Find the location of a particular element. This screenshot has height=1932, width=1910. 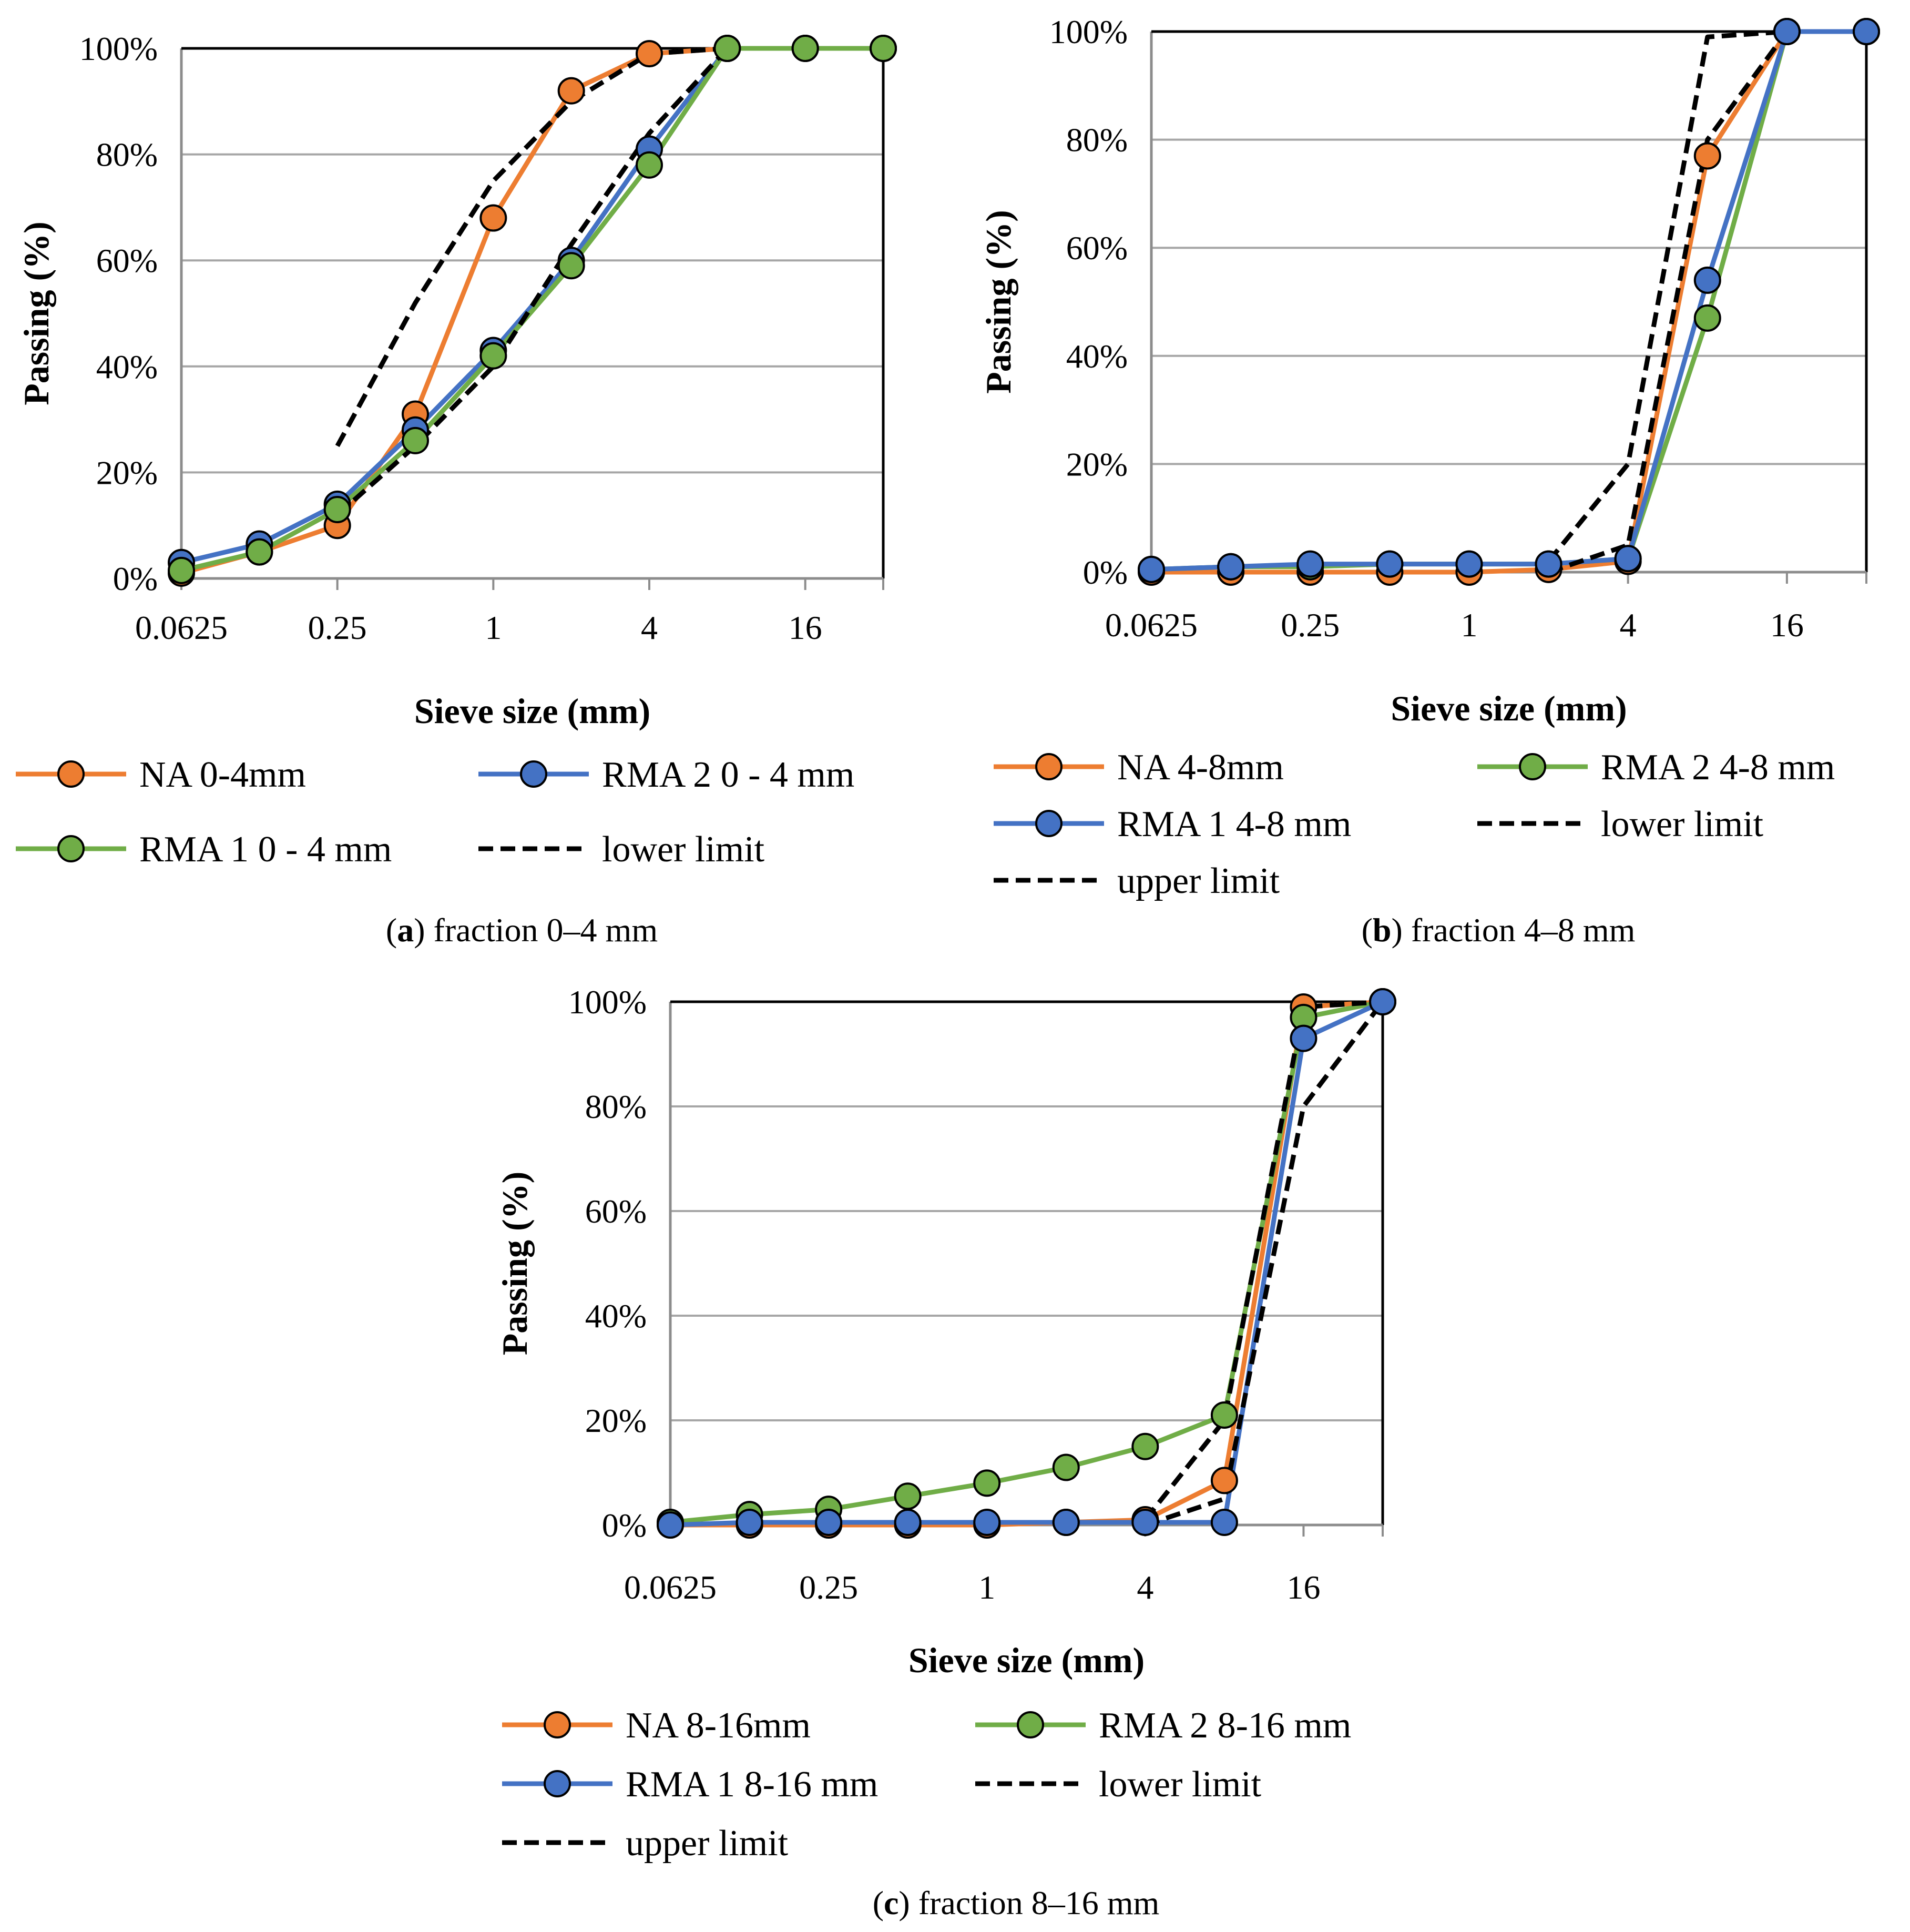

legend-entry: RMA 1 8-16 mm is located at coordinates (690, 1784).